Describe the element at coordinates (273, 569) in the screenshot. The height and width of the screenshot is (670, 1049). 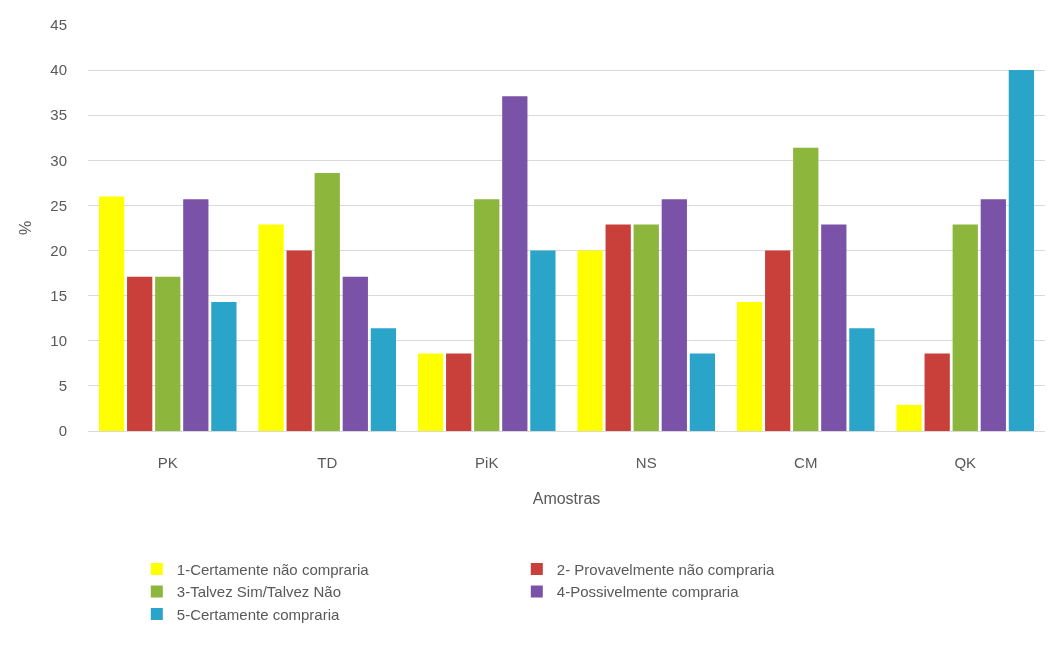
I see `legend-label: 1-Certamente não compraria` at that location.